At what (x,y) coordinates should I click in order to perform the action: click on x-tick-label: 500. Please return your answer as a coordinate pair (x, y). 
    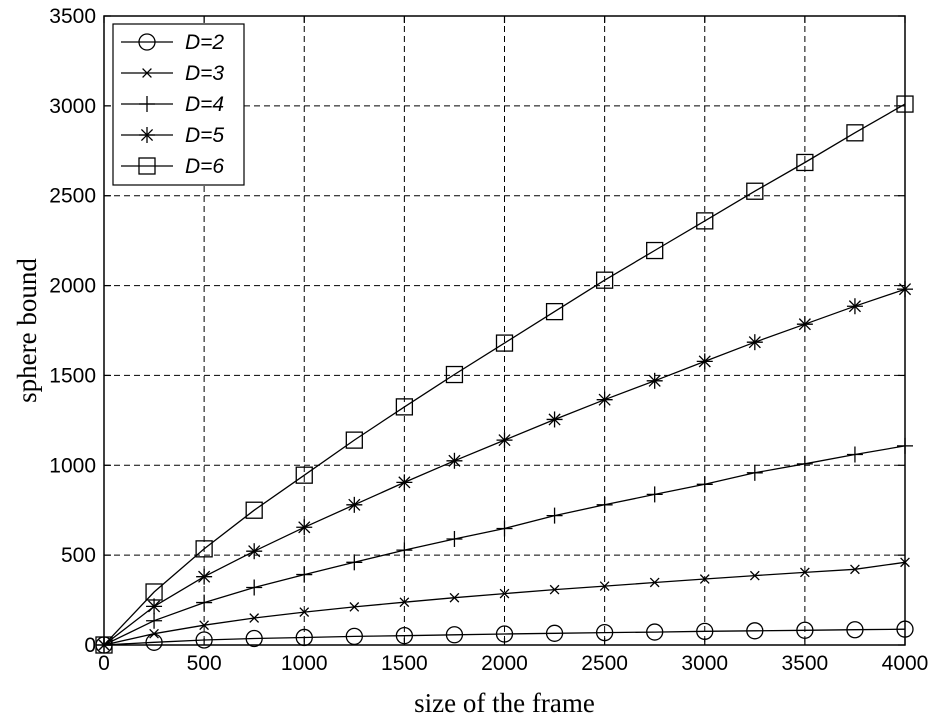
    Looking at the image, I should click on (204, 663).